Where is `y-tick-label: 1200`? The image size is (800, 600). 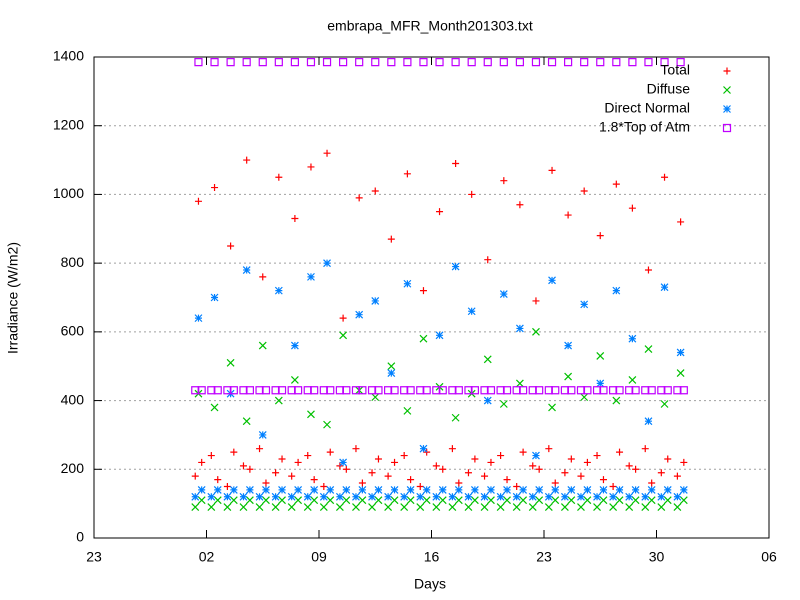
y-tick-label: 1200 is located at coordinates (68, 124).